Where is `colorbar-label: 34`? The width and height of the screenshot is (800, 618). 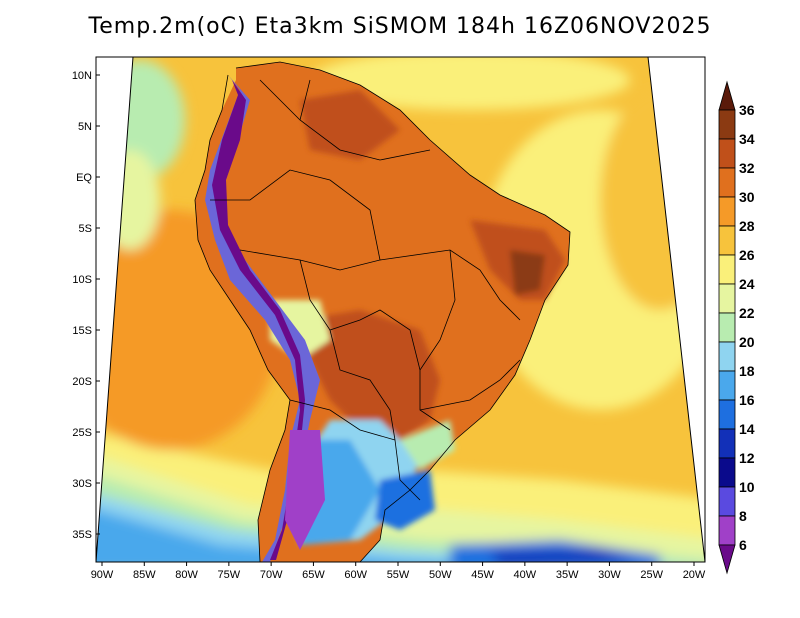 colorbar-label: 34 is located at coordinates (747, 139).